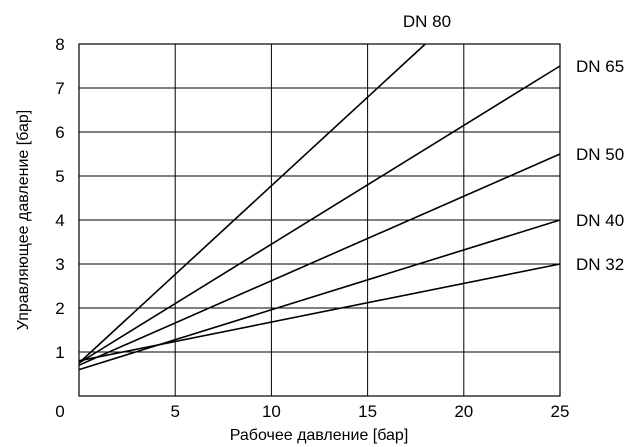  I want to click on x-tick-label-0: 0, so click(59, 411).